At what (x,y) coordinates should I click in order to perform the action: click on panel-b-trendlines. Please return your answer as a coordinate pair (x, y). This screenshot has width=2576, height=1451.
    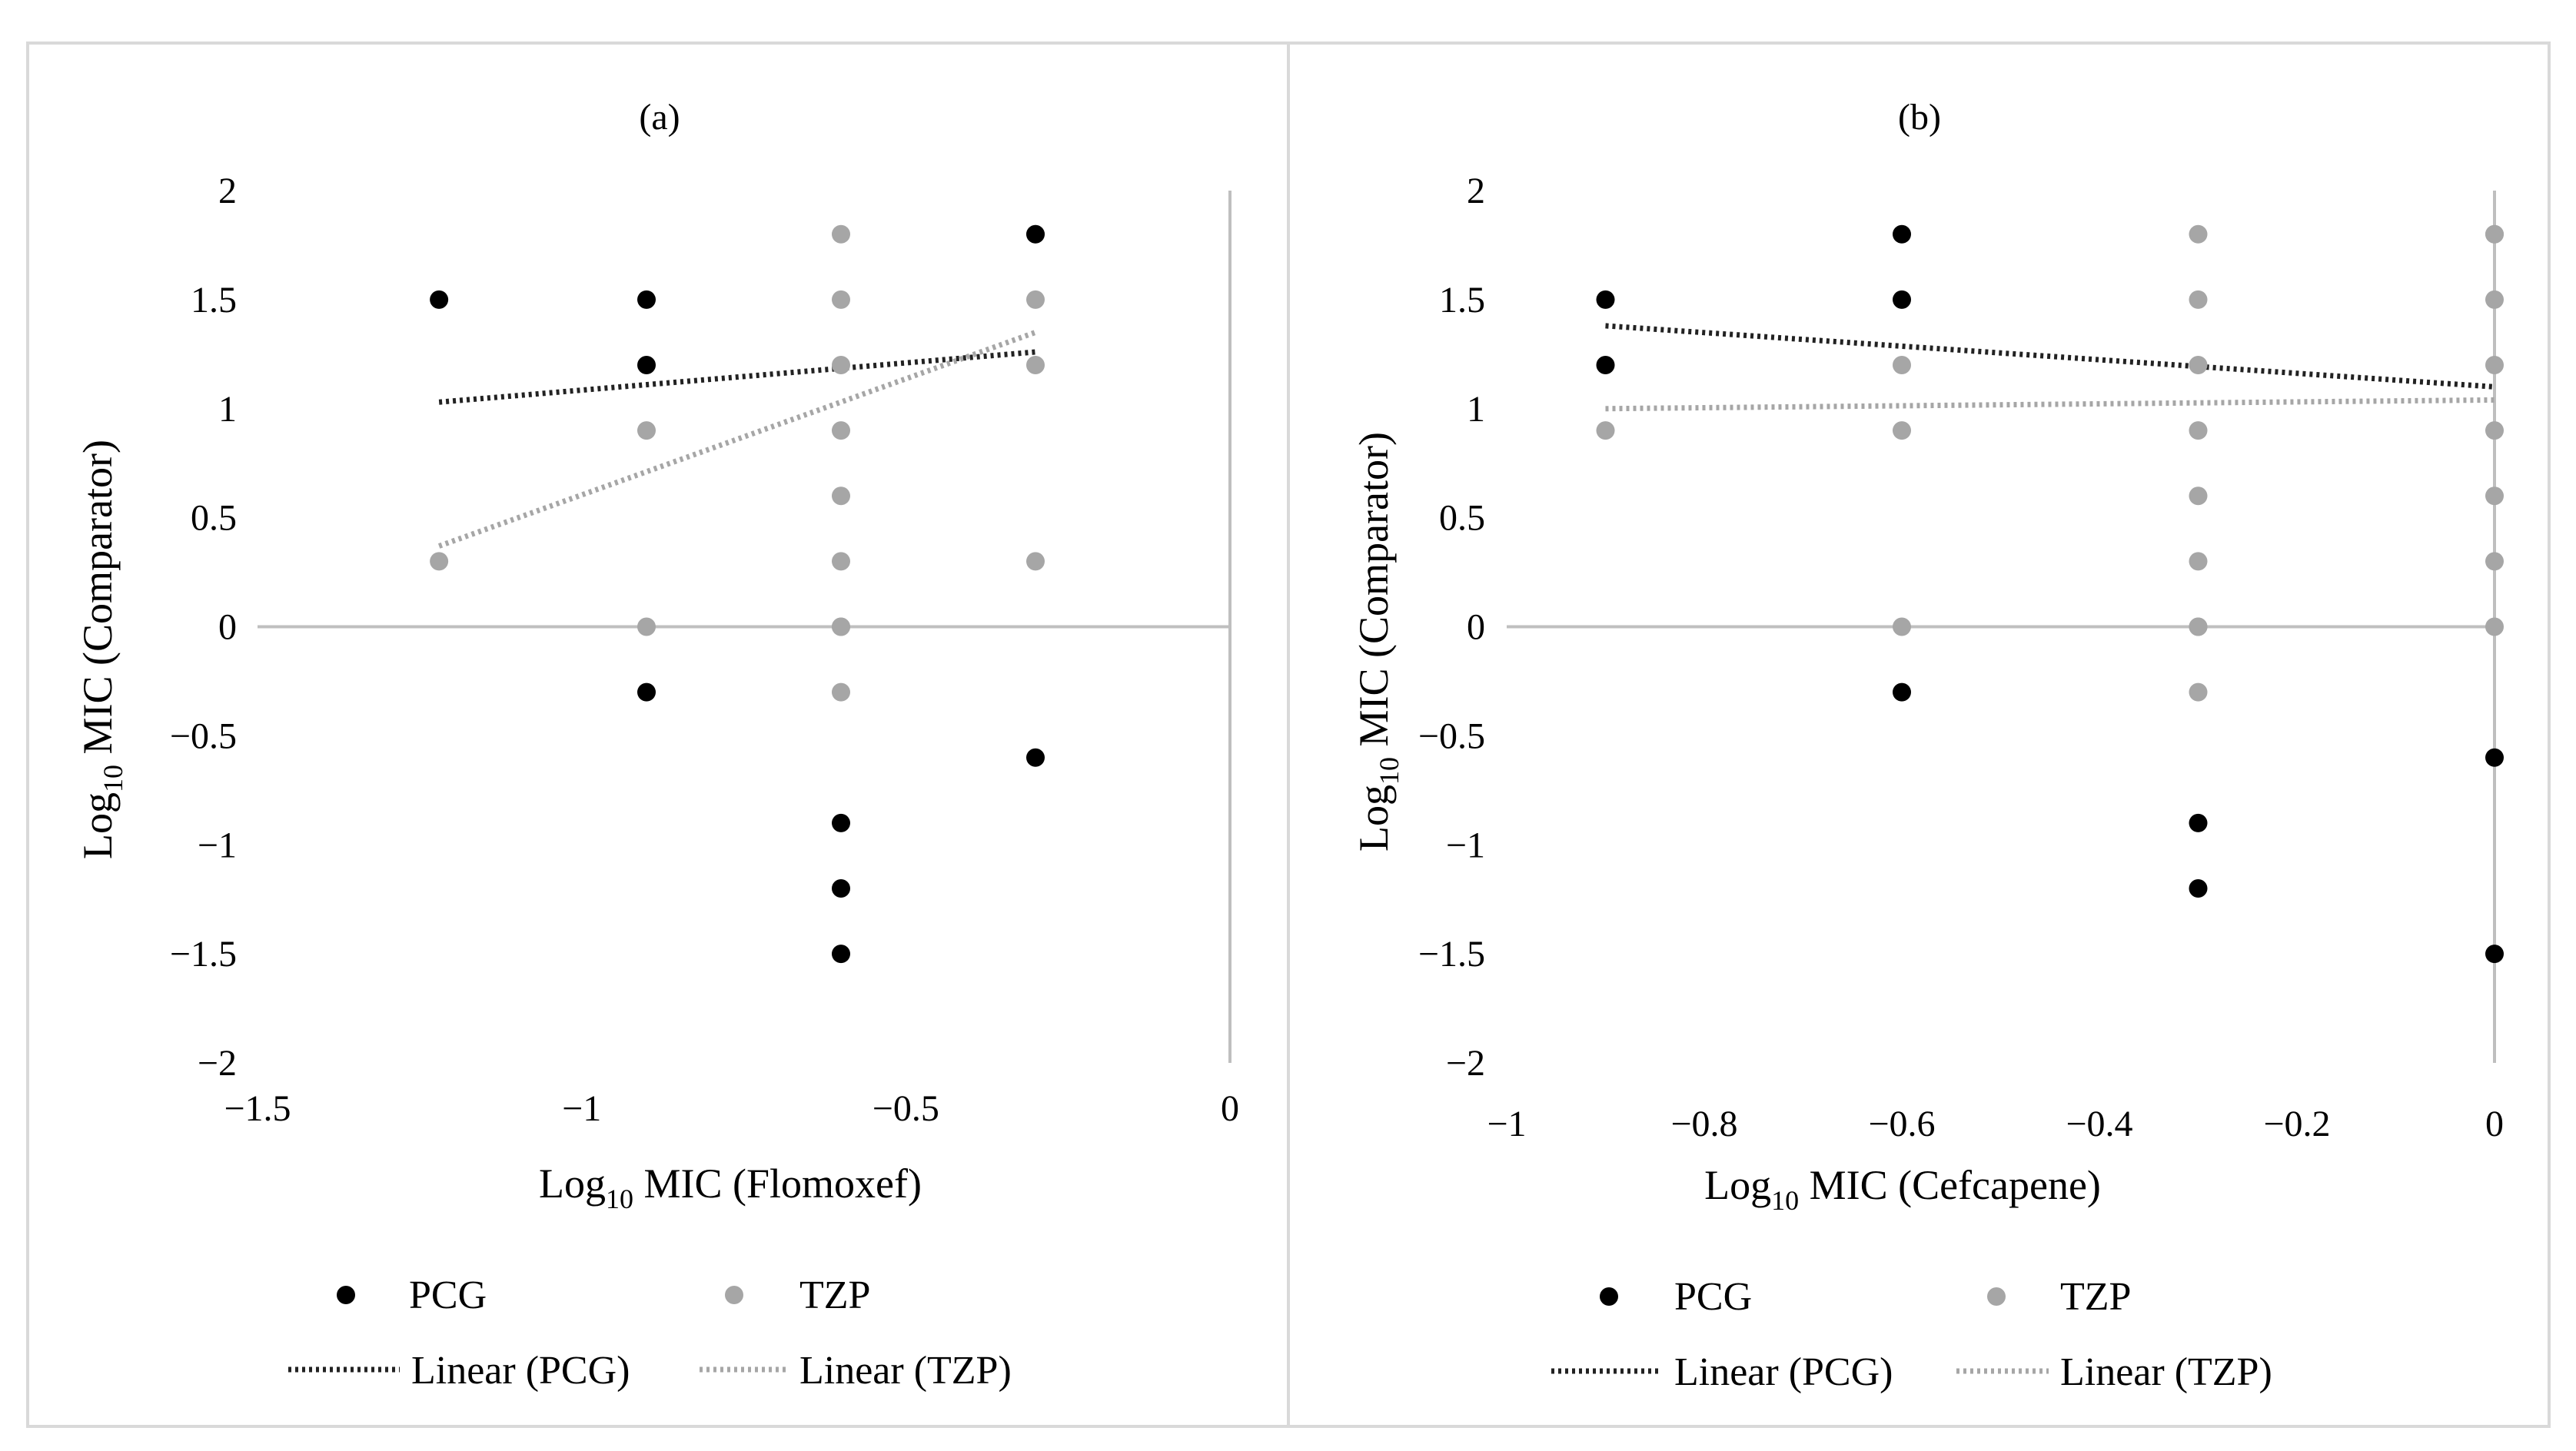
    Looking at the image, I should click on (2050, 367).